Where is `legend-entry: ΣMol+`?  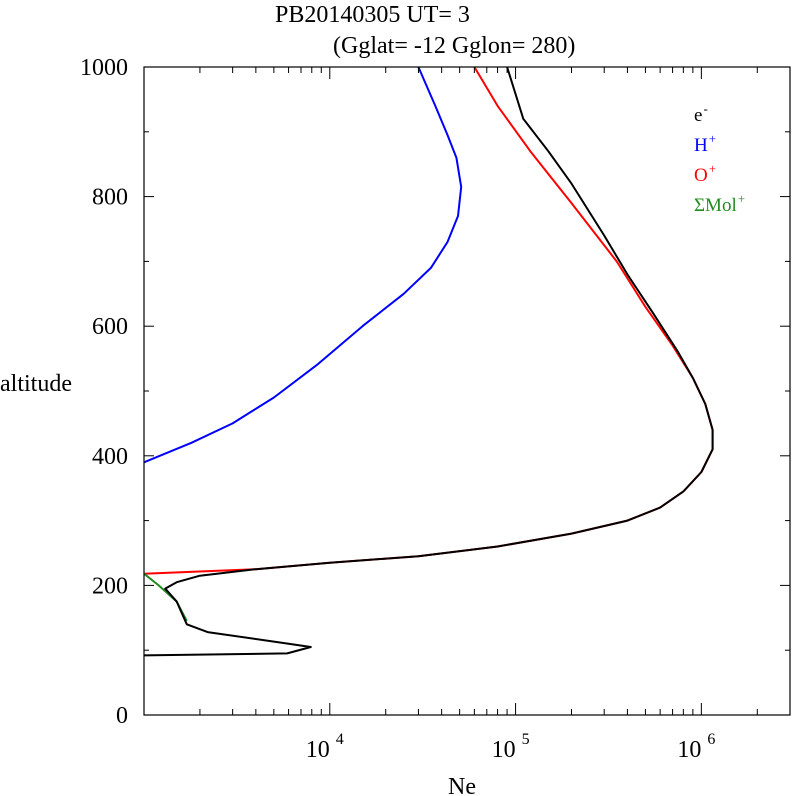
legend-entry: ΣMol+ is located at coordinates (719, 203).